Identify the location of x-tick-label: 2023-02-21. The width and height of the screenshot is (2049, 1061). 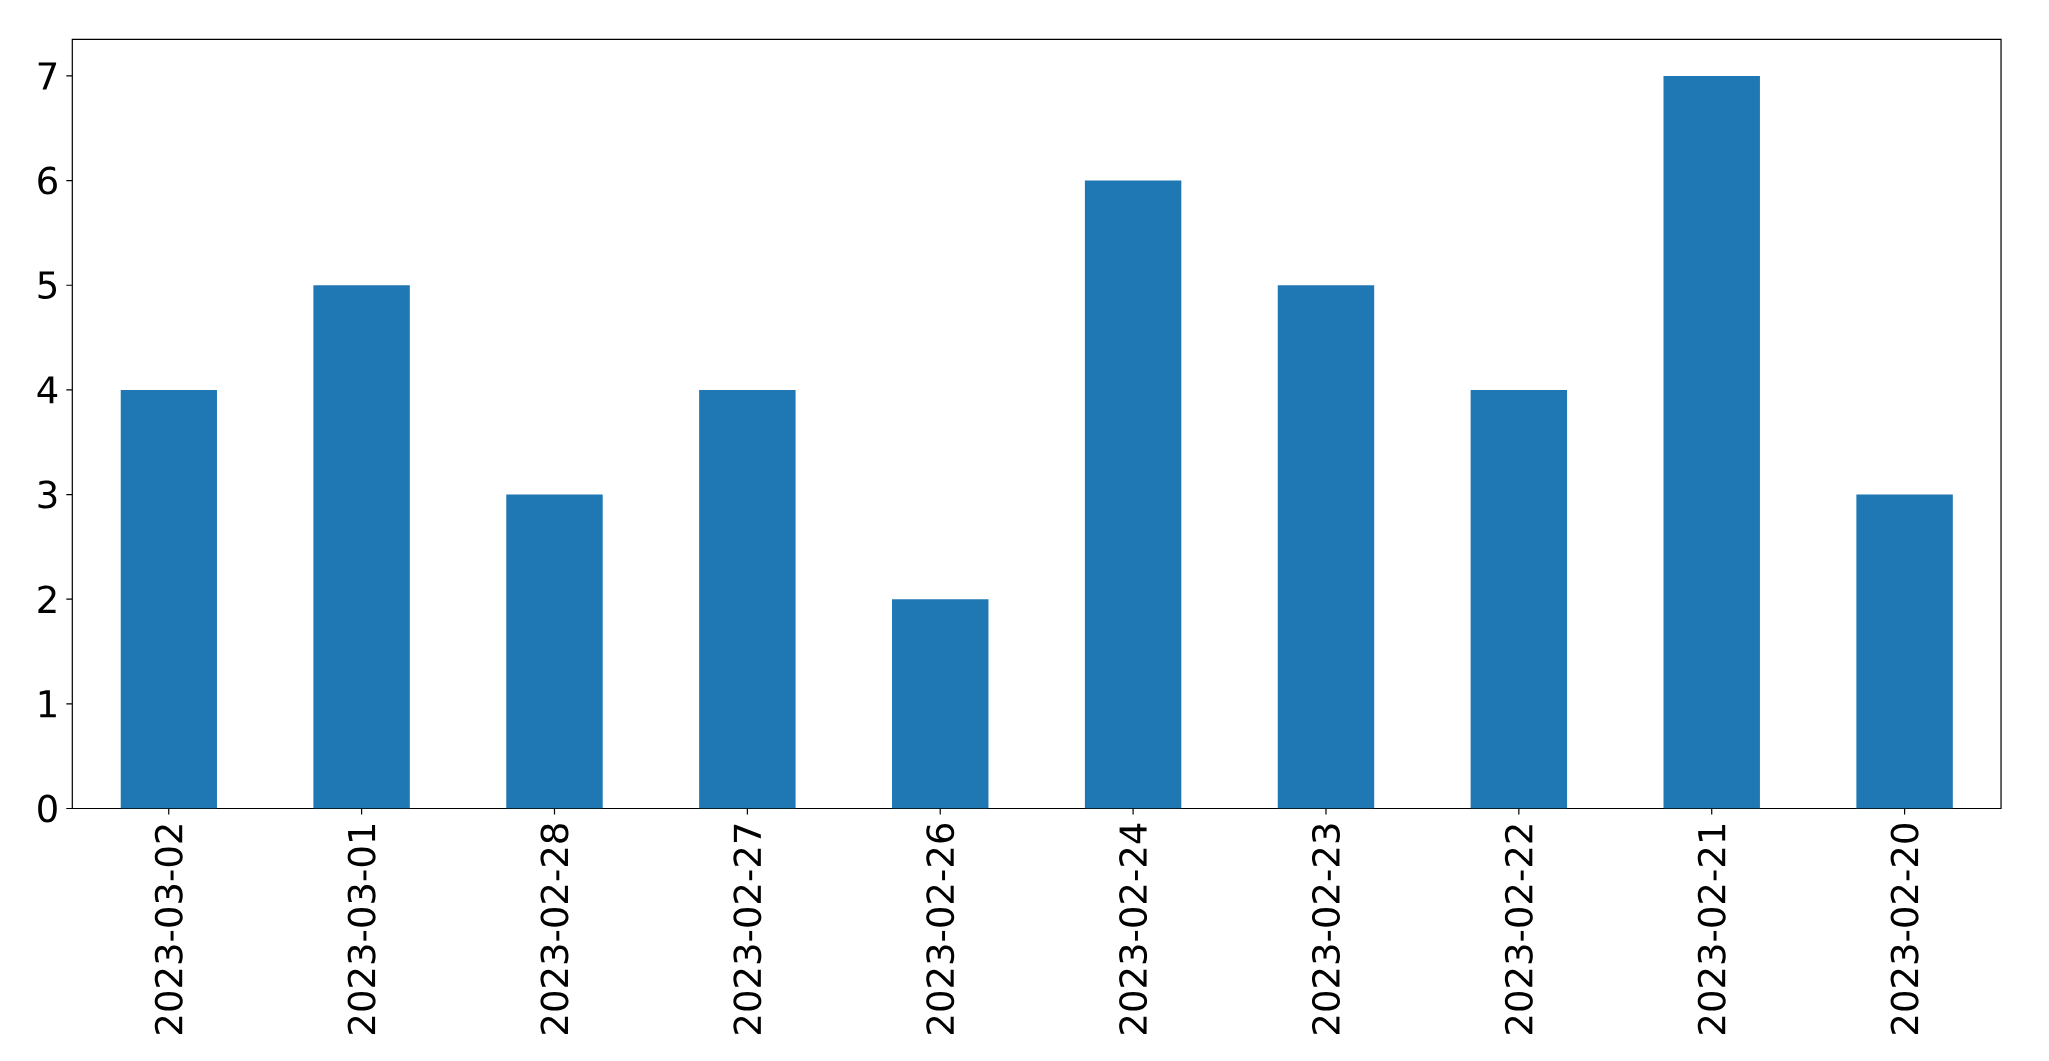
(1711, 929).